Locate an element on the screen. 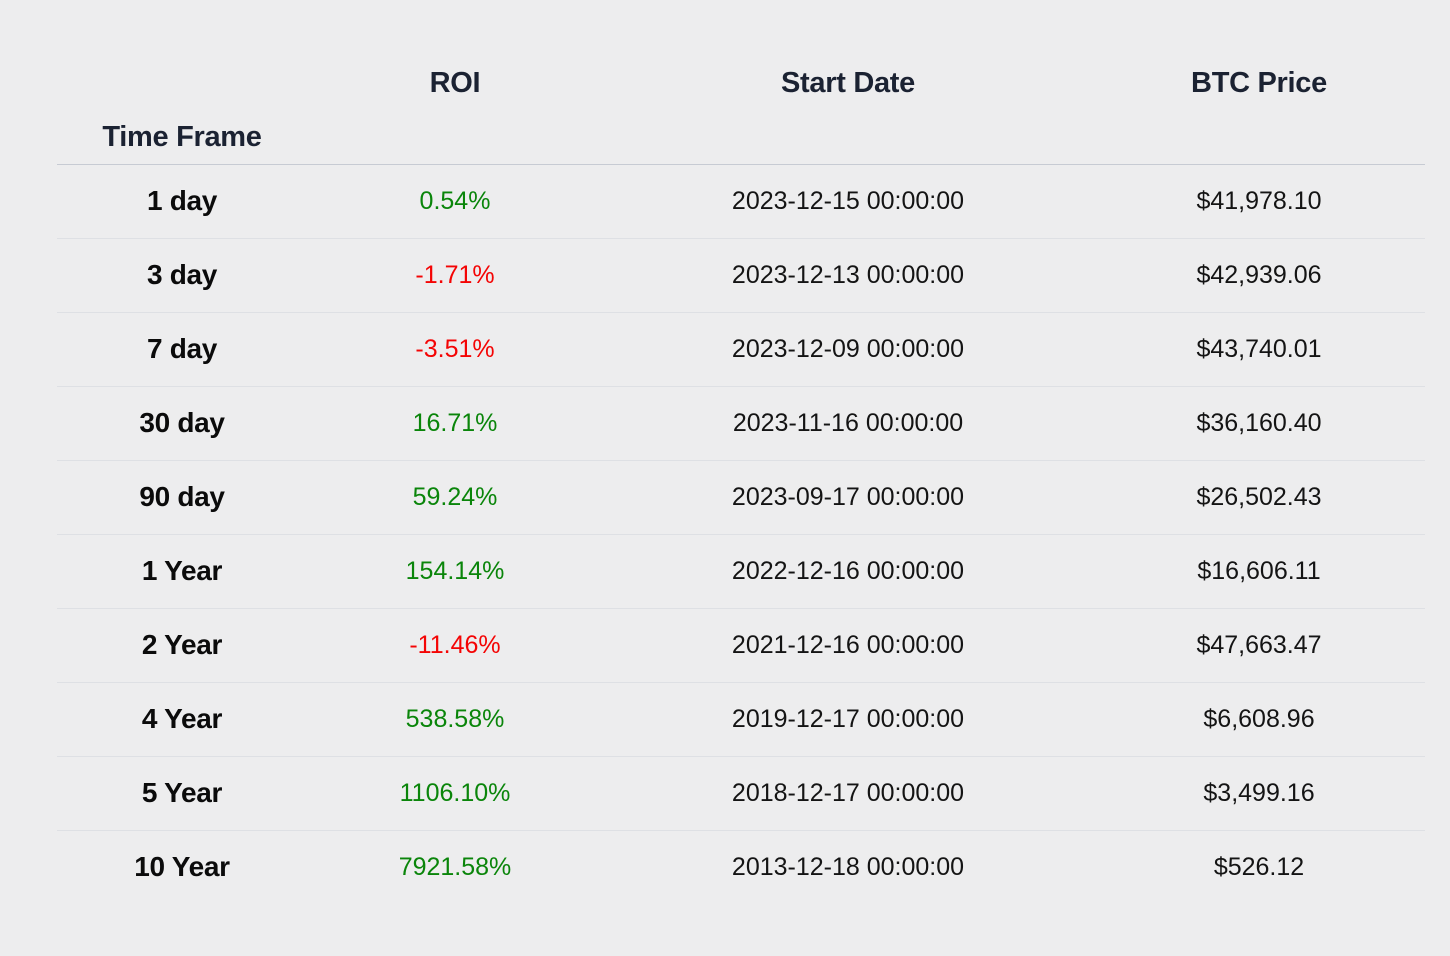  btc-price-cell: $526.12 is located at coordinates (1259, 866).